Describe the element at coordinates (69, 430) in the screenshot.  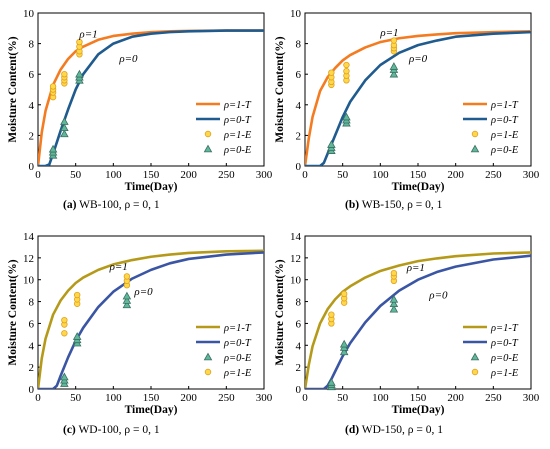
I see `caption-c-label: (c)` at that location.